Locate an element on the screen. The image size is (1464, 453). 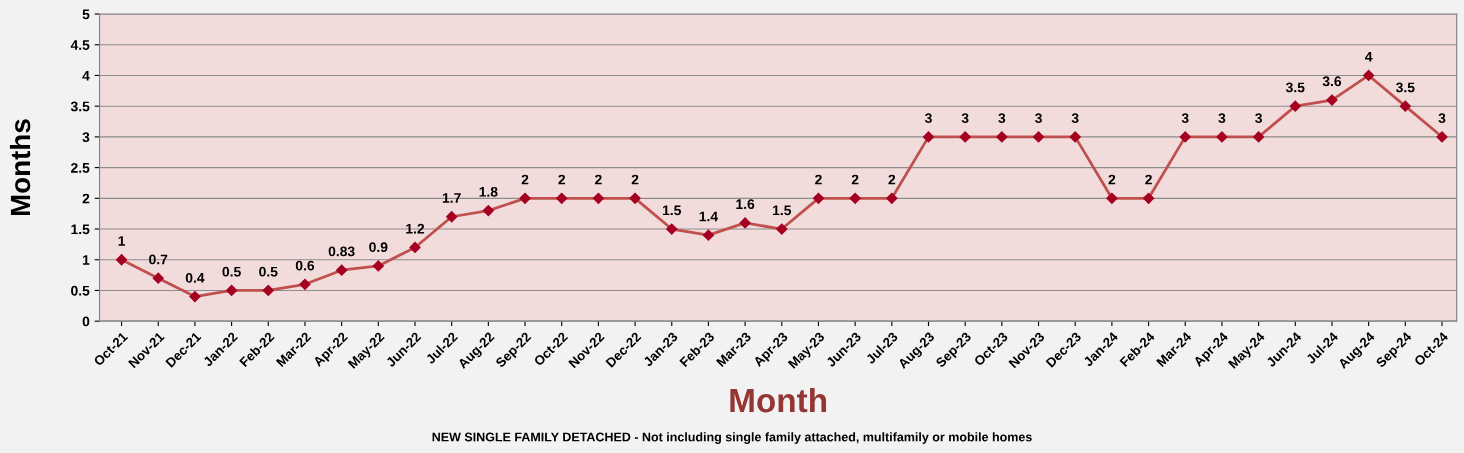
y-tick-label: 1 is located at coordinates (86, 260).